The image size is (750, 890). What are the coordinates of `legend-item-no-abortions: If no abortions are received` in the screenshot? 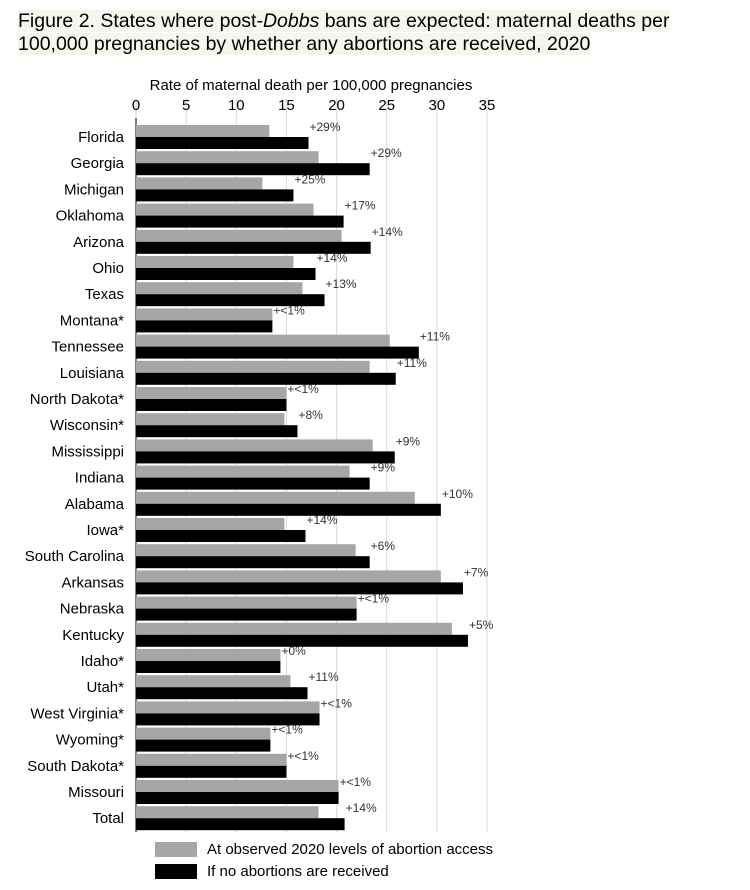 It's located at (324, 871).